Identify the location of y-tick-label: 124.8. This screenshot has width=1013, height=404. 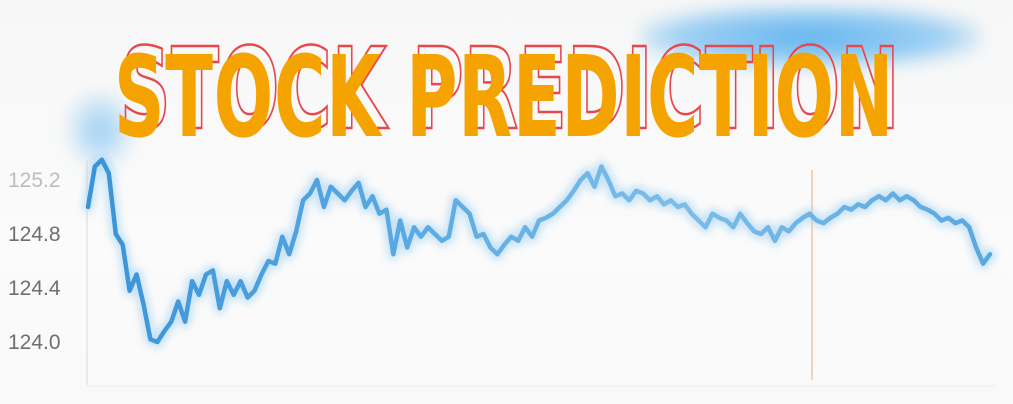
(34, 234).